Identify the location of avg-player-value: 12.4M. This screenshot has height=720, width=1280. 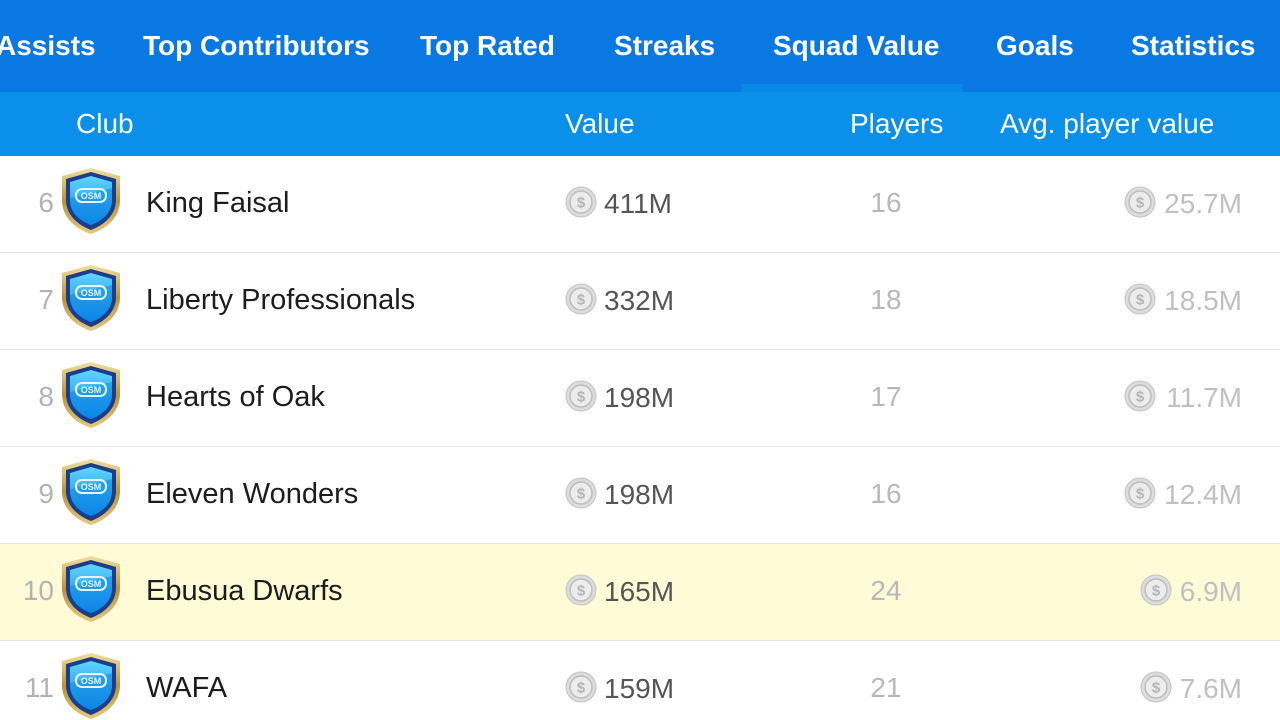
(1203, 494).